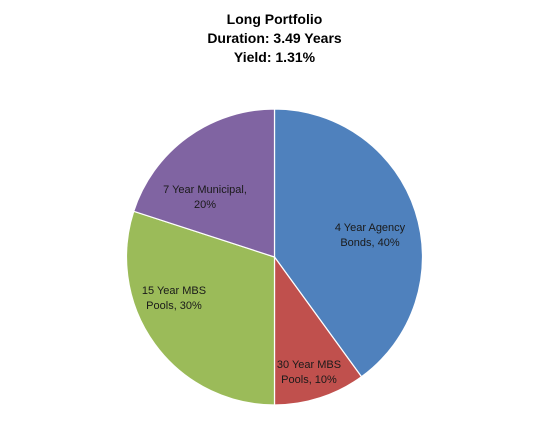 The image size is (549, 442). Describe the element at coordinates (205, 205) in the screenshot. I see `pie-slice-label-line: 20%` at that location.